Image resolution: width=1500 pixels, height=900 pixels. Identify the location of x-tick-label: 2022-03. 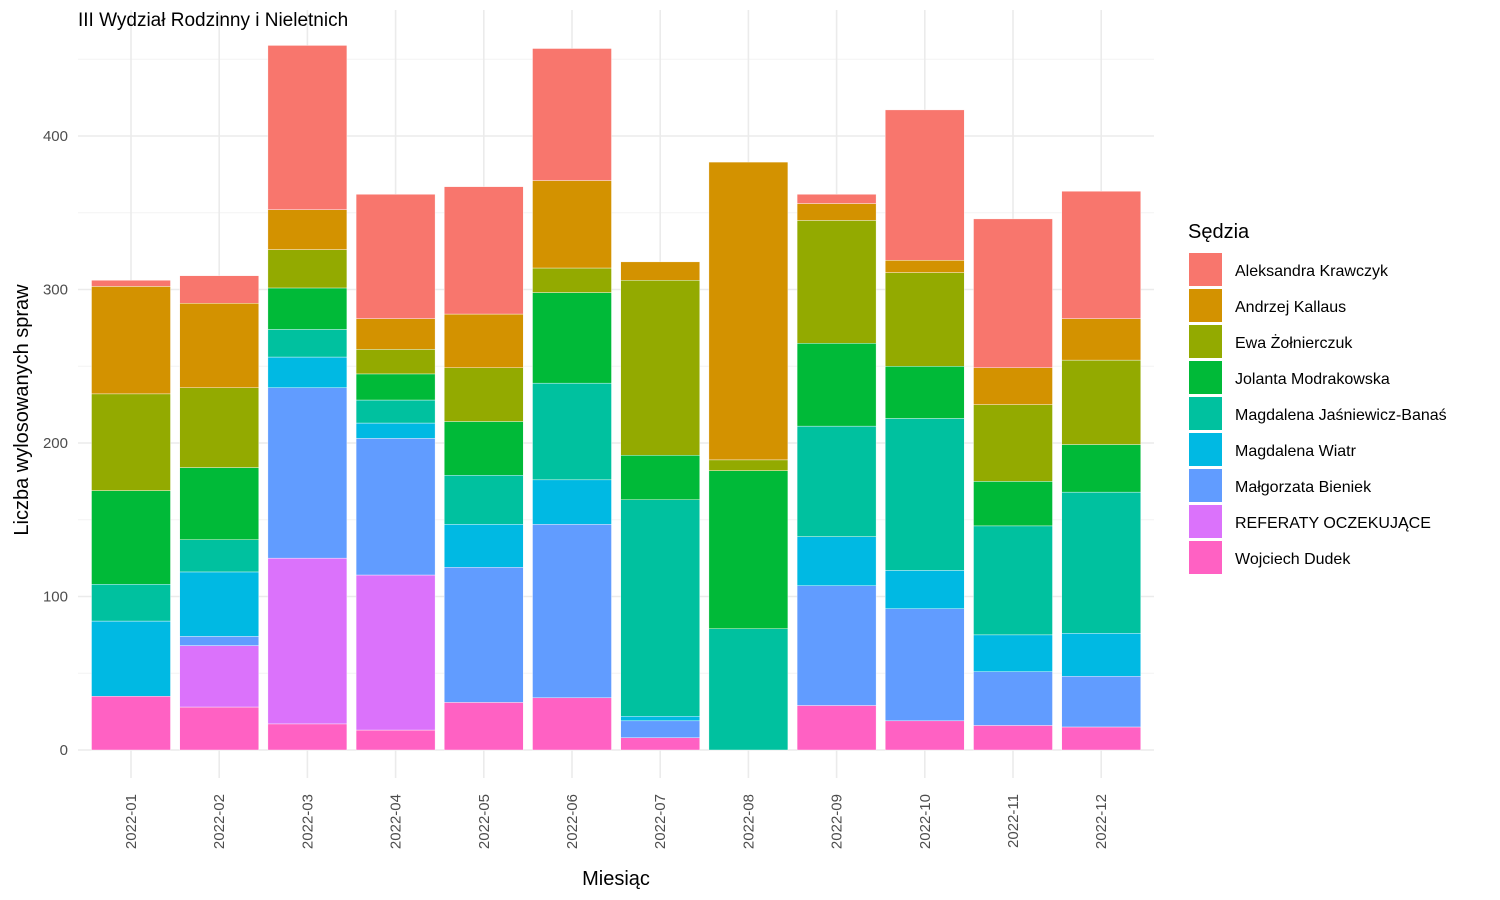
(307, 821).